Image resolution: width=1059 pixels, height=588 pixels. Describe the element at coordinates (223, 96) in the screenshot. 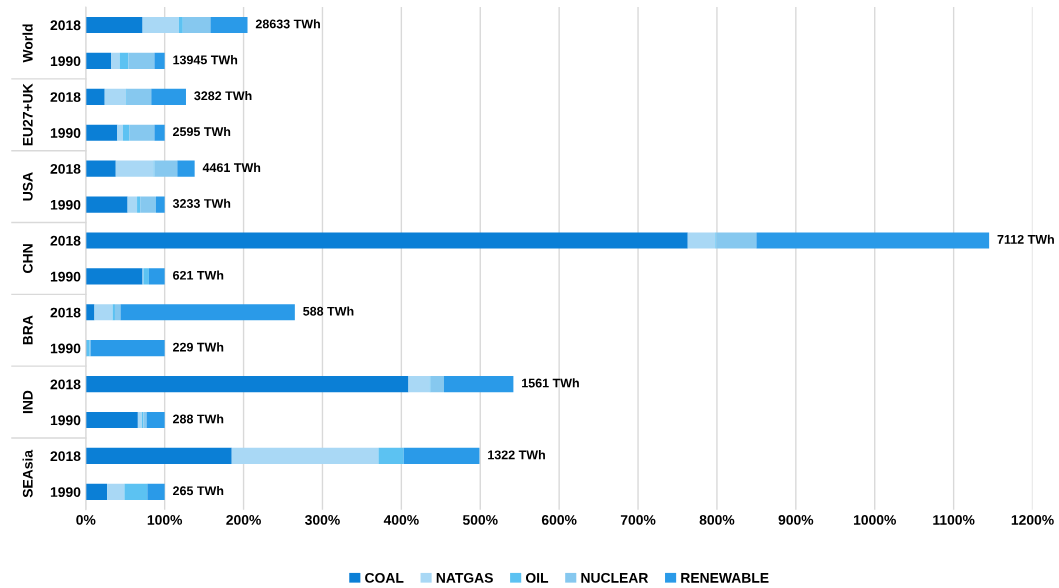

I see `annotation: 3282 TWh` at that location.